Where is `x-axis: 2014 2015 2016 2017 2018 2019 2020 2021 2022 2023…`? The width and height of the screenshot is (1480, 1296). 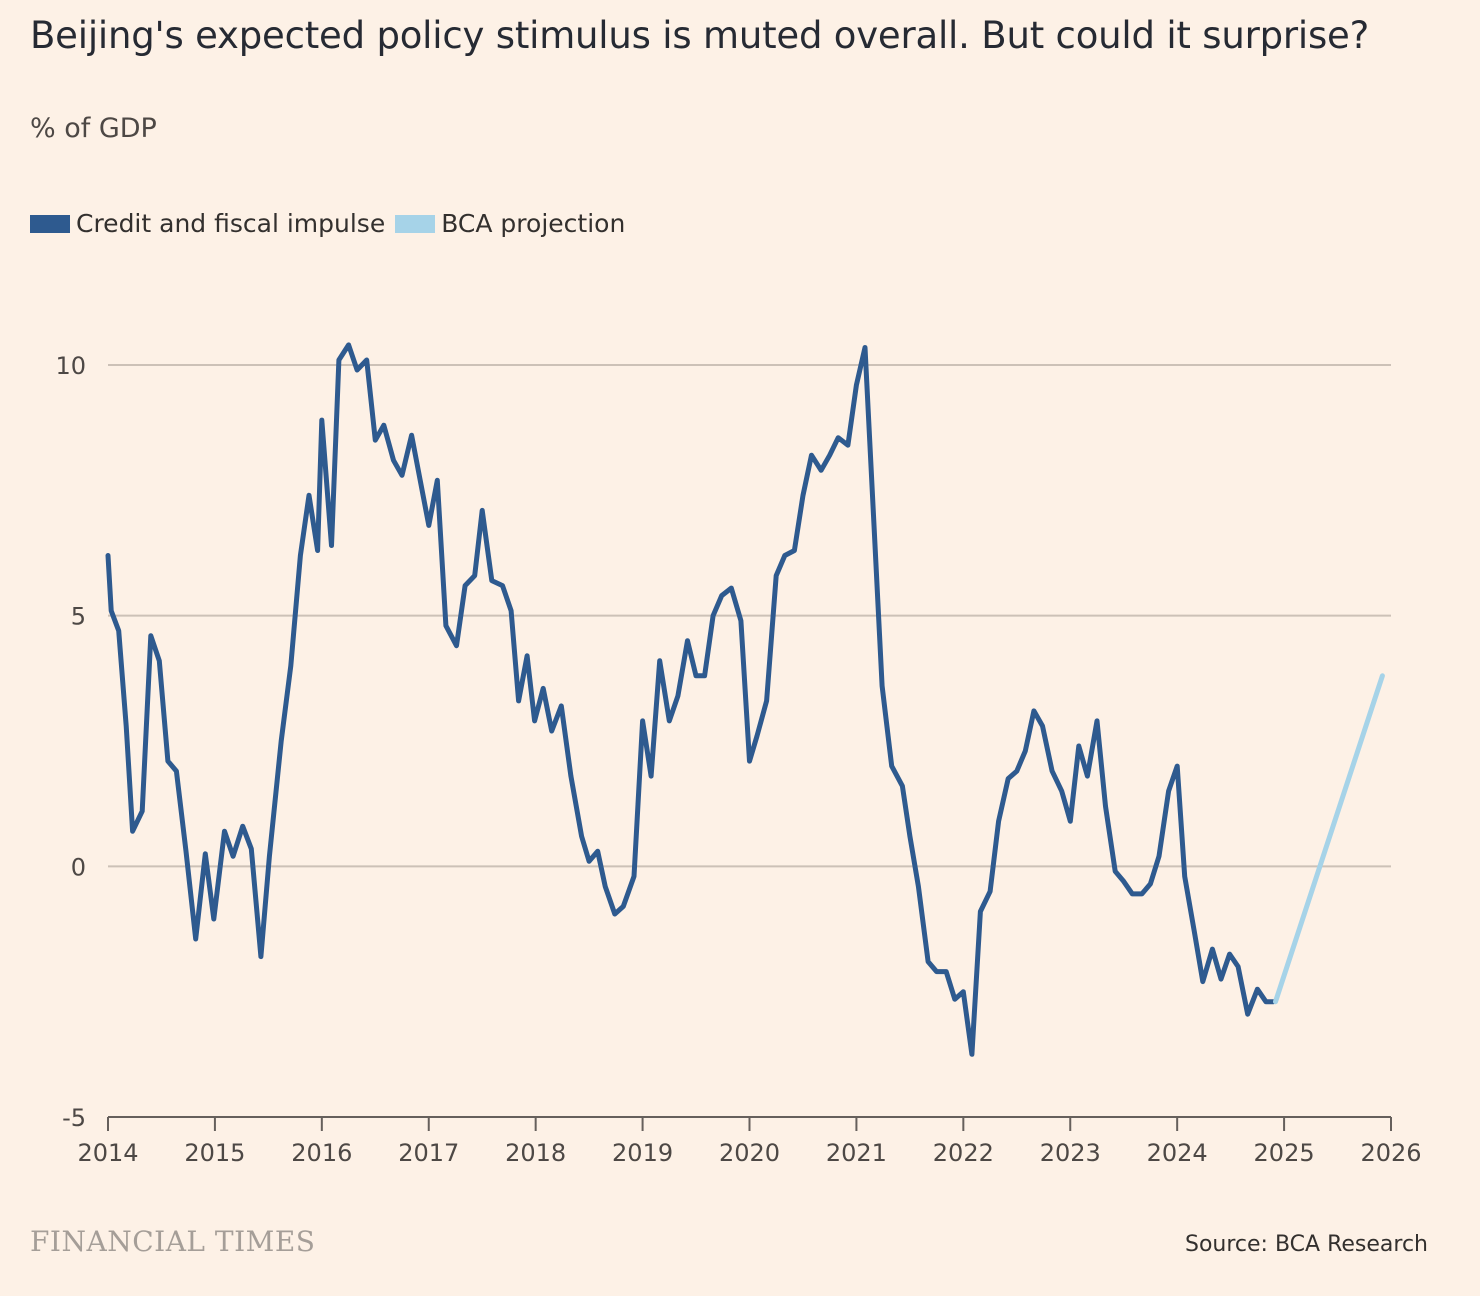
x-axis: 2014 2015 2016 2017 2018 2019 2020 2021 2022 2023… is located at coordinates (749, 1141).